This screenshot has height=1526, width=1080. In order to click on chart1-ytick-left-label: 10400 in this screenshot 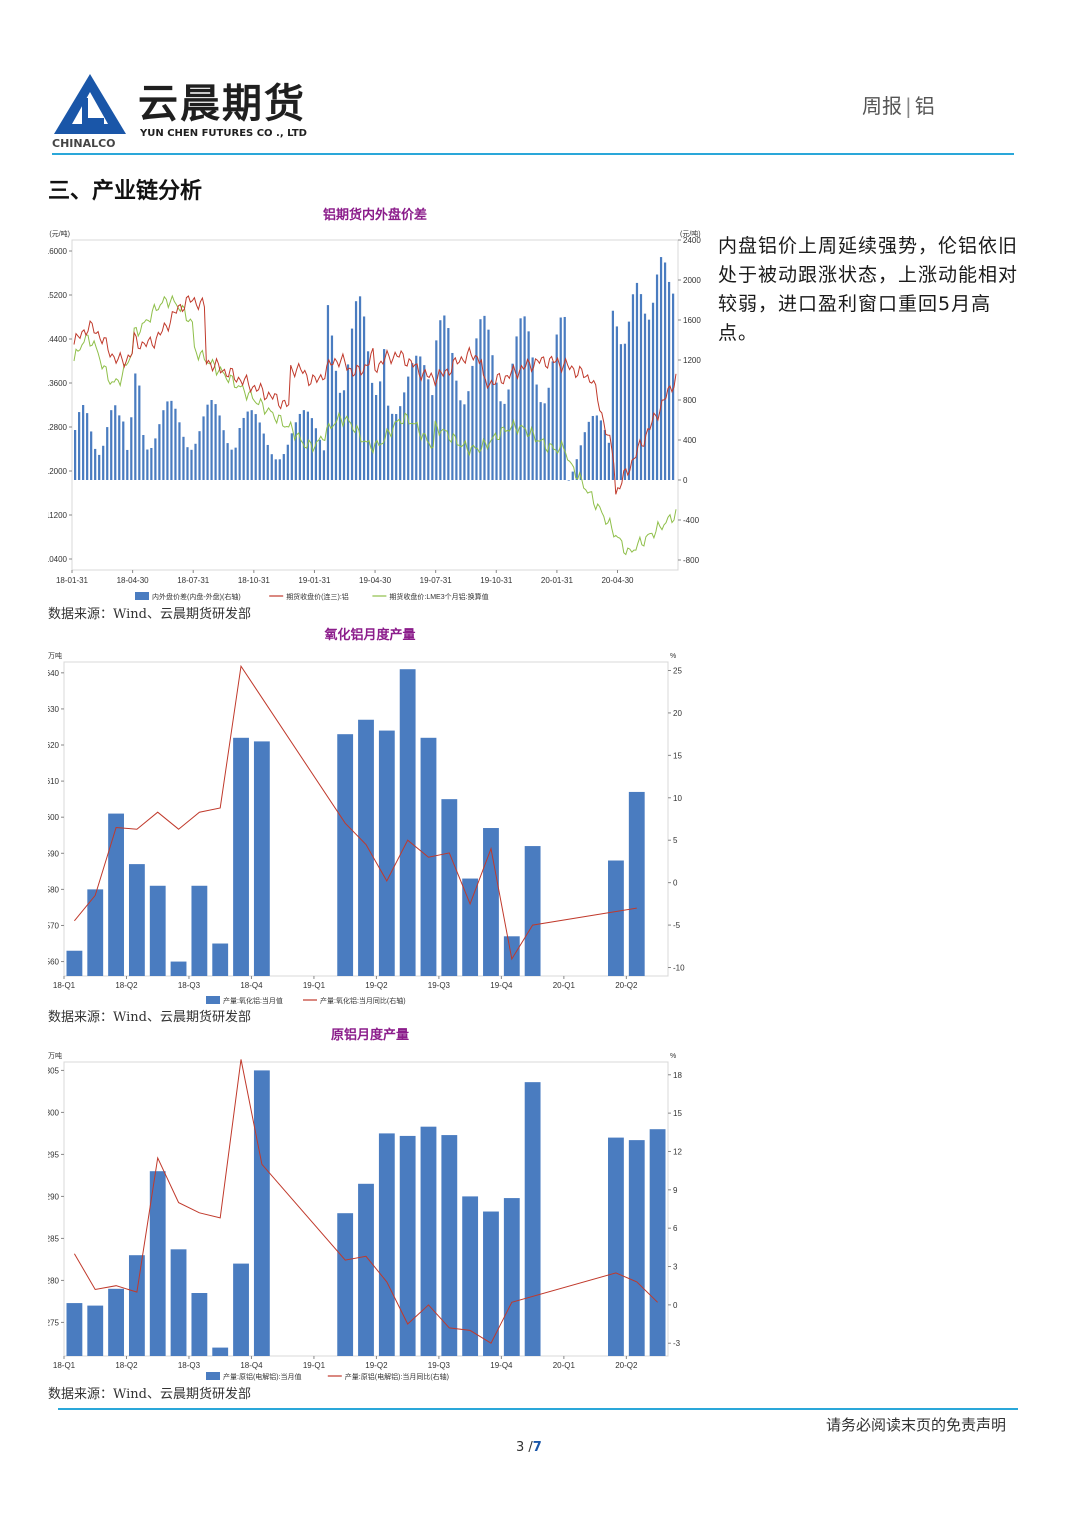, I will do `click(58, 559)`.